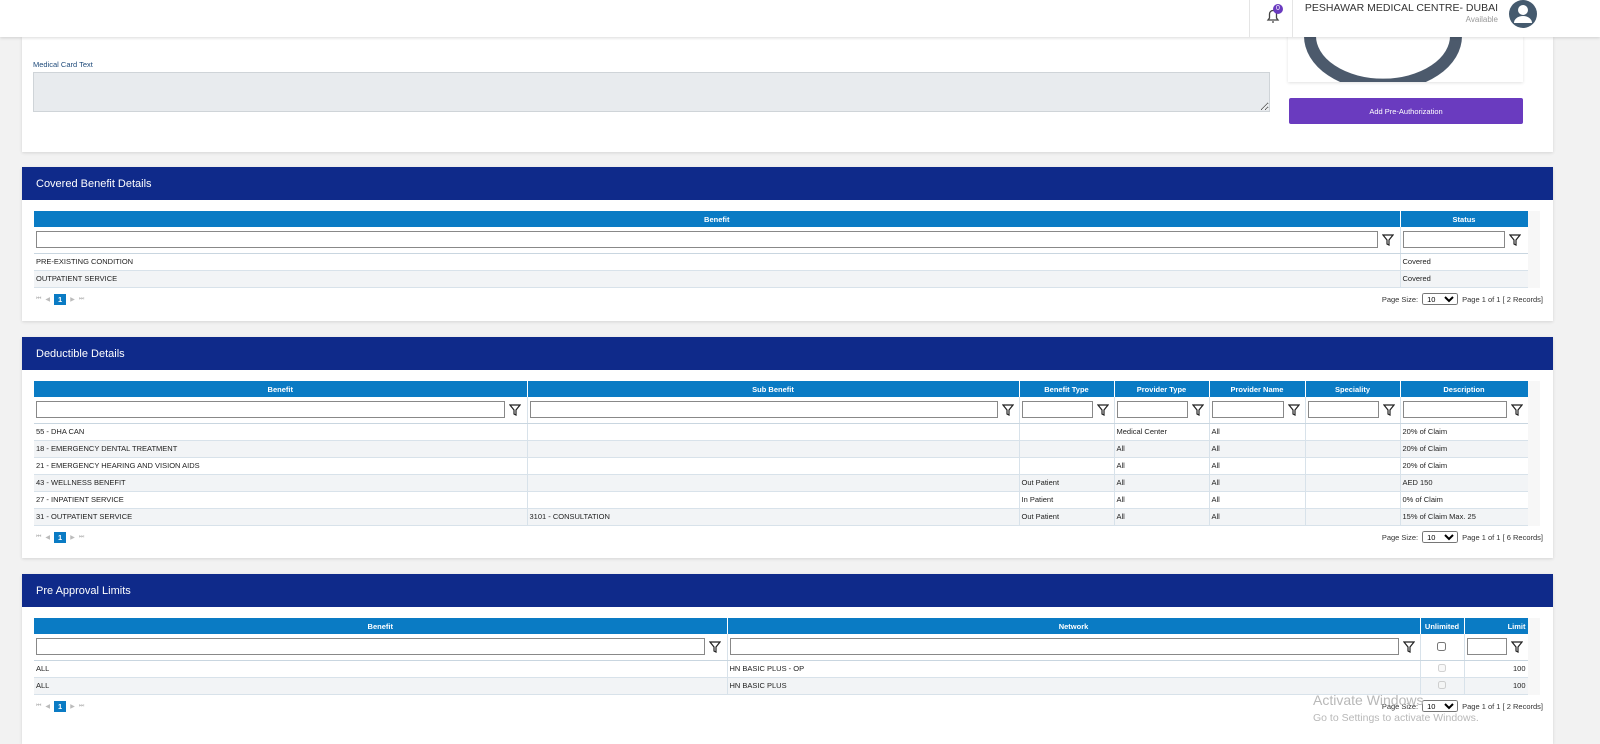 This screenshot has height=744, width=1600. Describe the element at coordinates (281, 466) in the screenshot. I see `data-cell: 21 - EMERGENCY HEARING AND VISION AIDS` at that location.